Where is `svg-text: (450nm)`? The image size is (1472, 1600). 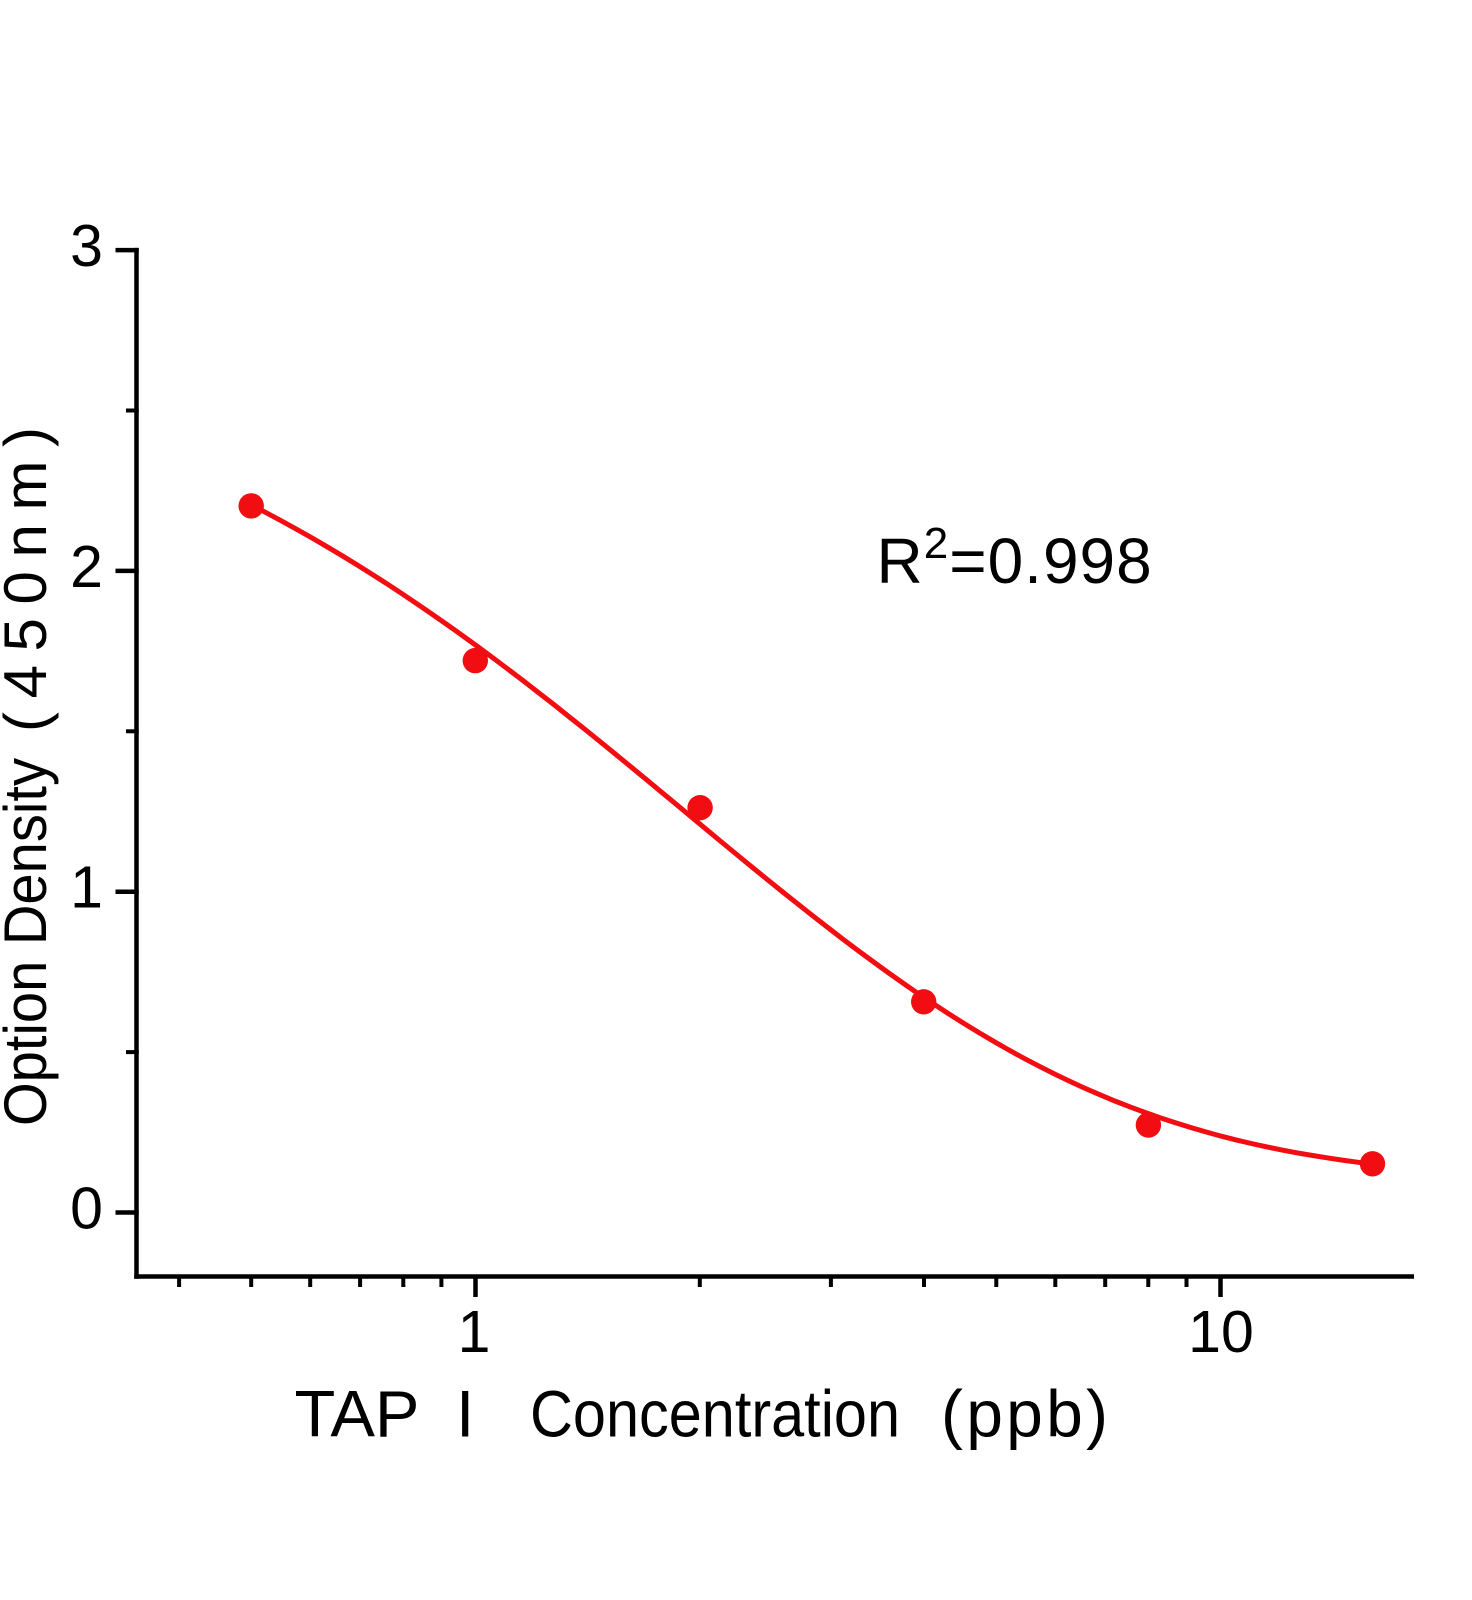
svg-text: (450nm) is located at coordinates (29, 579).